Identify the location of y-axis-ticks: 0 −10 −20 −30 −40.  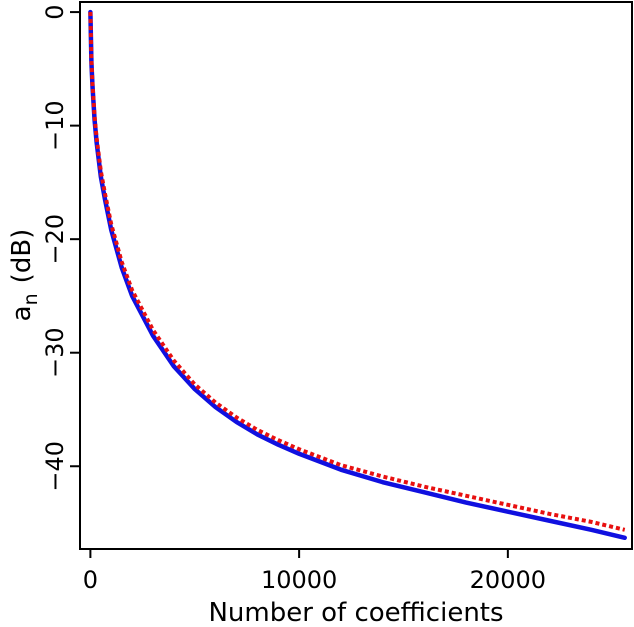
(61, 248).